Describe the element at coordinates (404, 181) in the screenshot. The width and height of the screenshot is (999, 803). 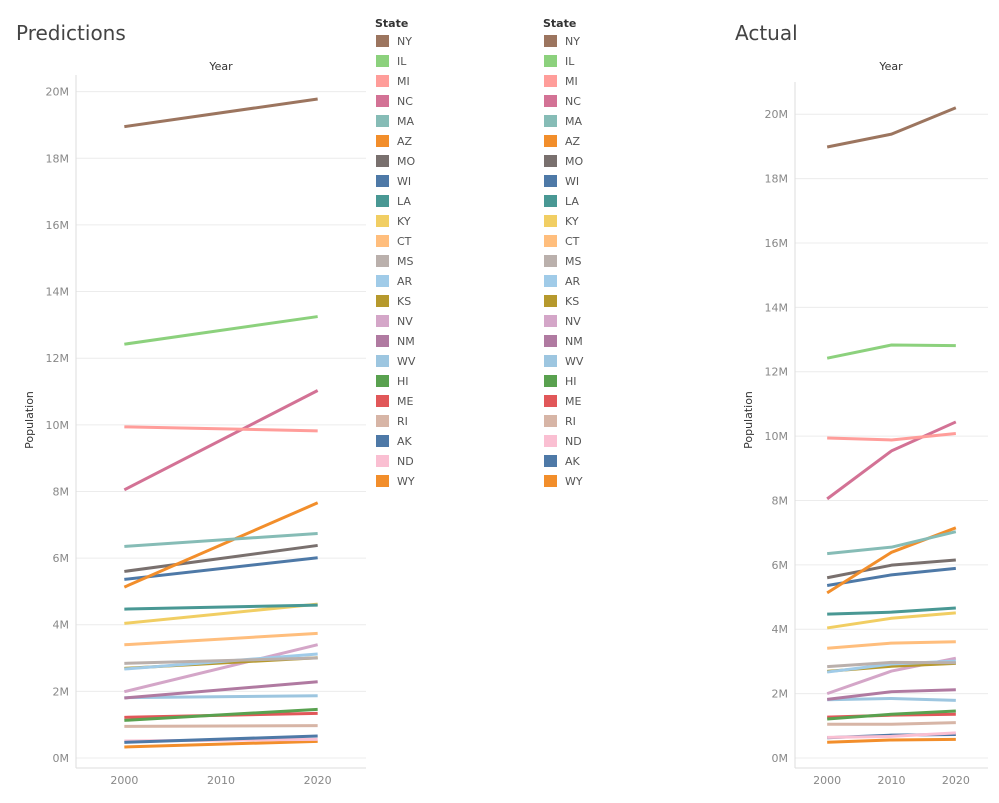
I see `legend-label: WI` at that location.